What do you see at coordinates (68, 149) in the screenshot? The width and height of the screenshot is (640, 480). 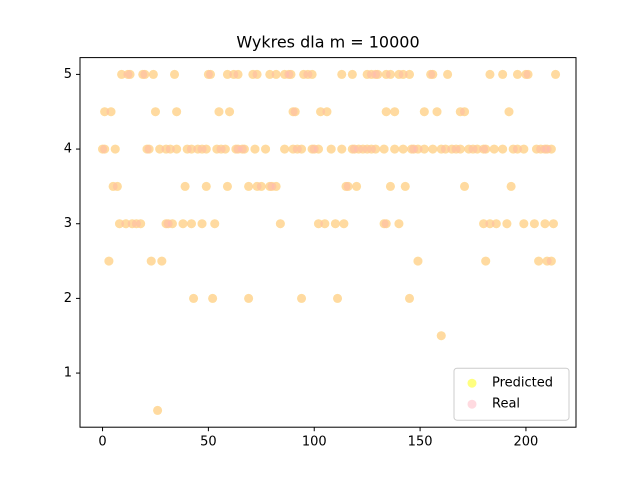 I see `y-tick-label: 4` at bounding box center [68, 149].